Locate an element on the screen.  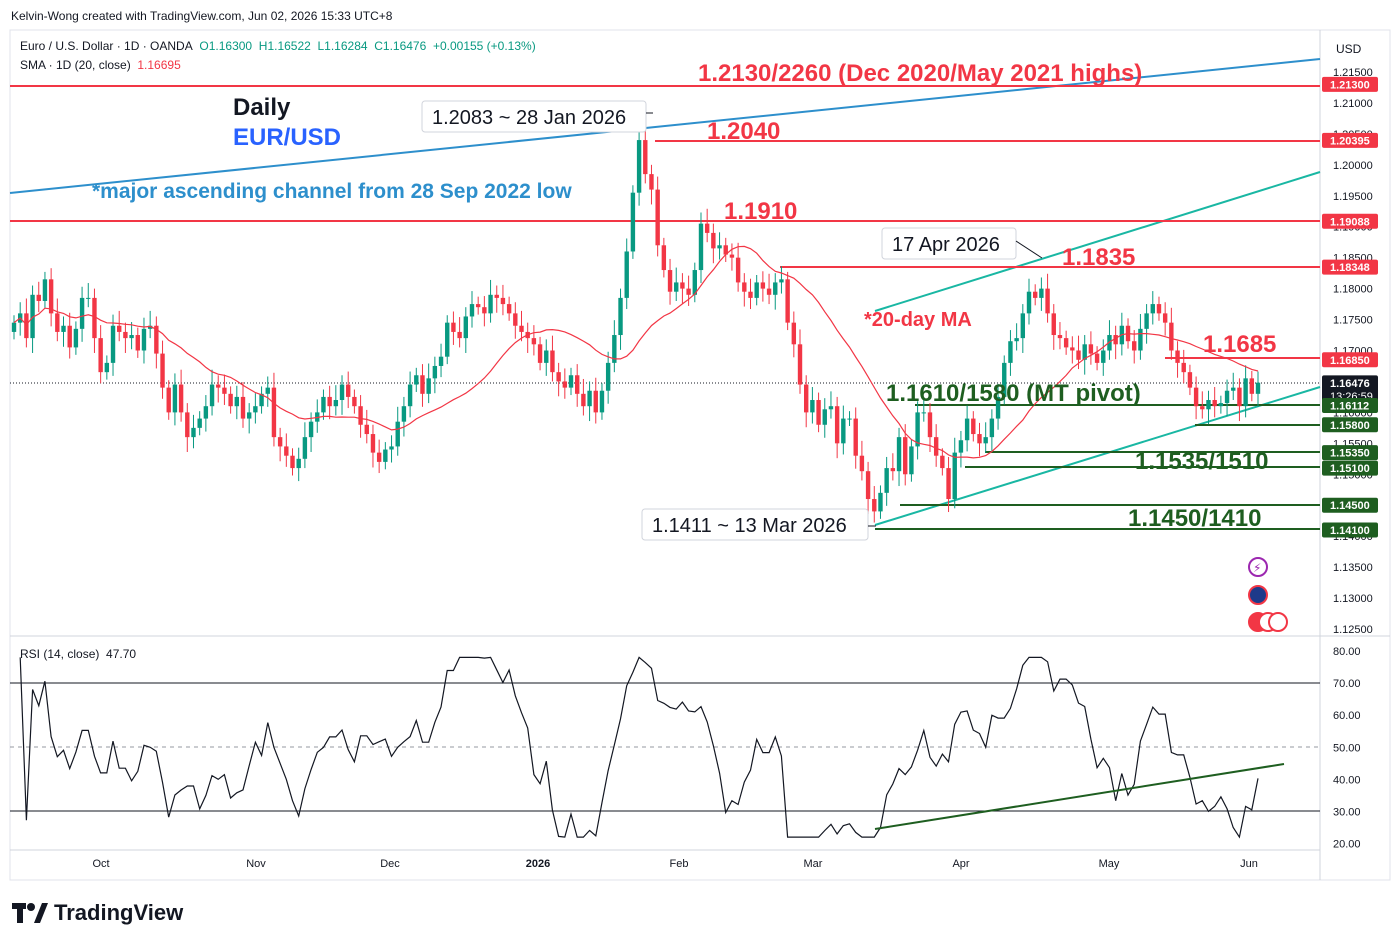
rsi-tick-4: 40.00 is located at coordinates (1347, 780).